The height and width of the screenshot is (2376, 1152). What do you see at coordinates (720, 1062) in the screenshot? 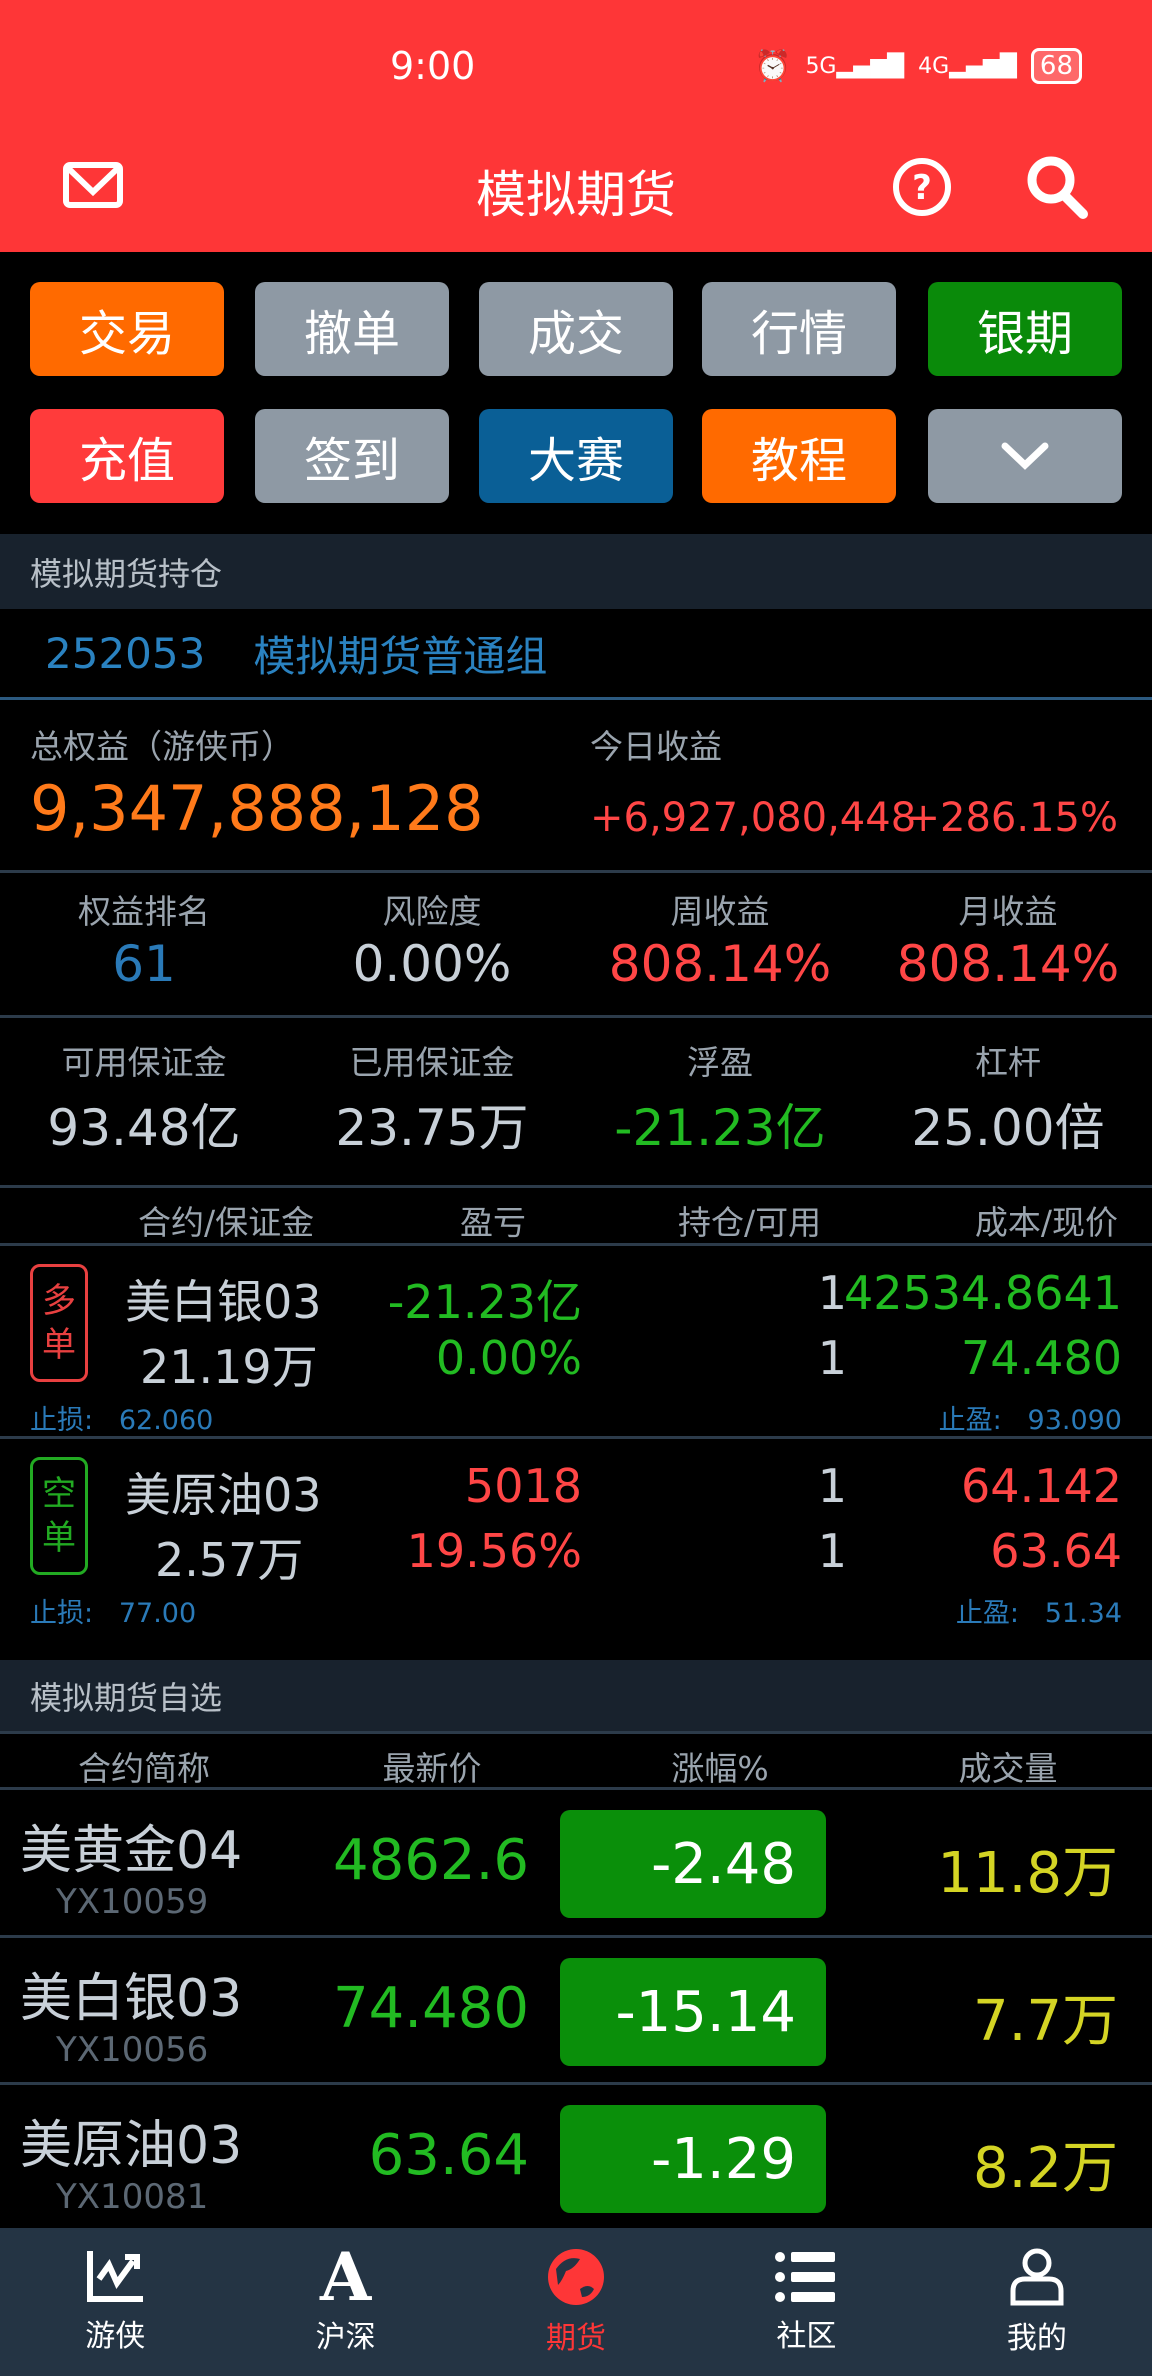
I see `floating-pnl-label: 浮盈` at bounding box center [720, 1062].